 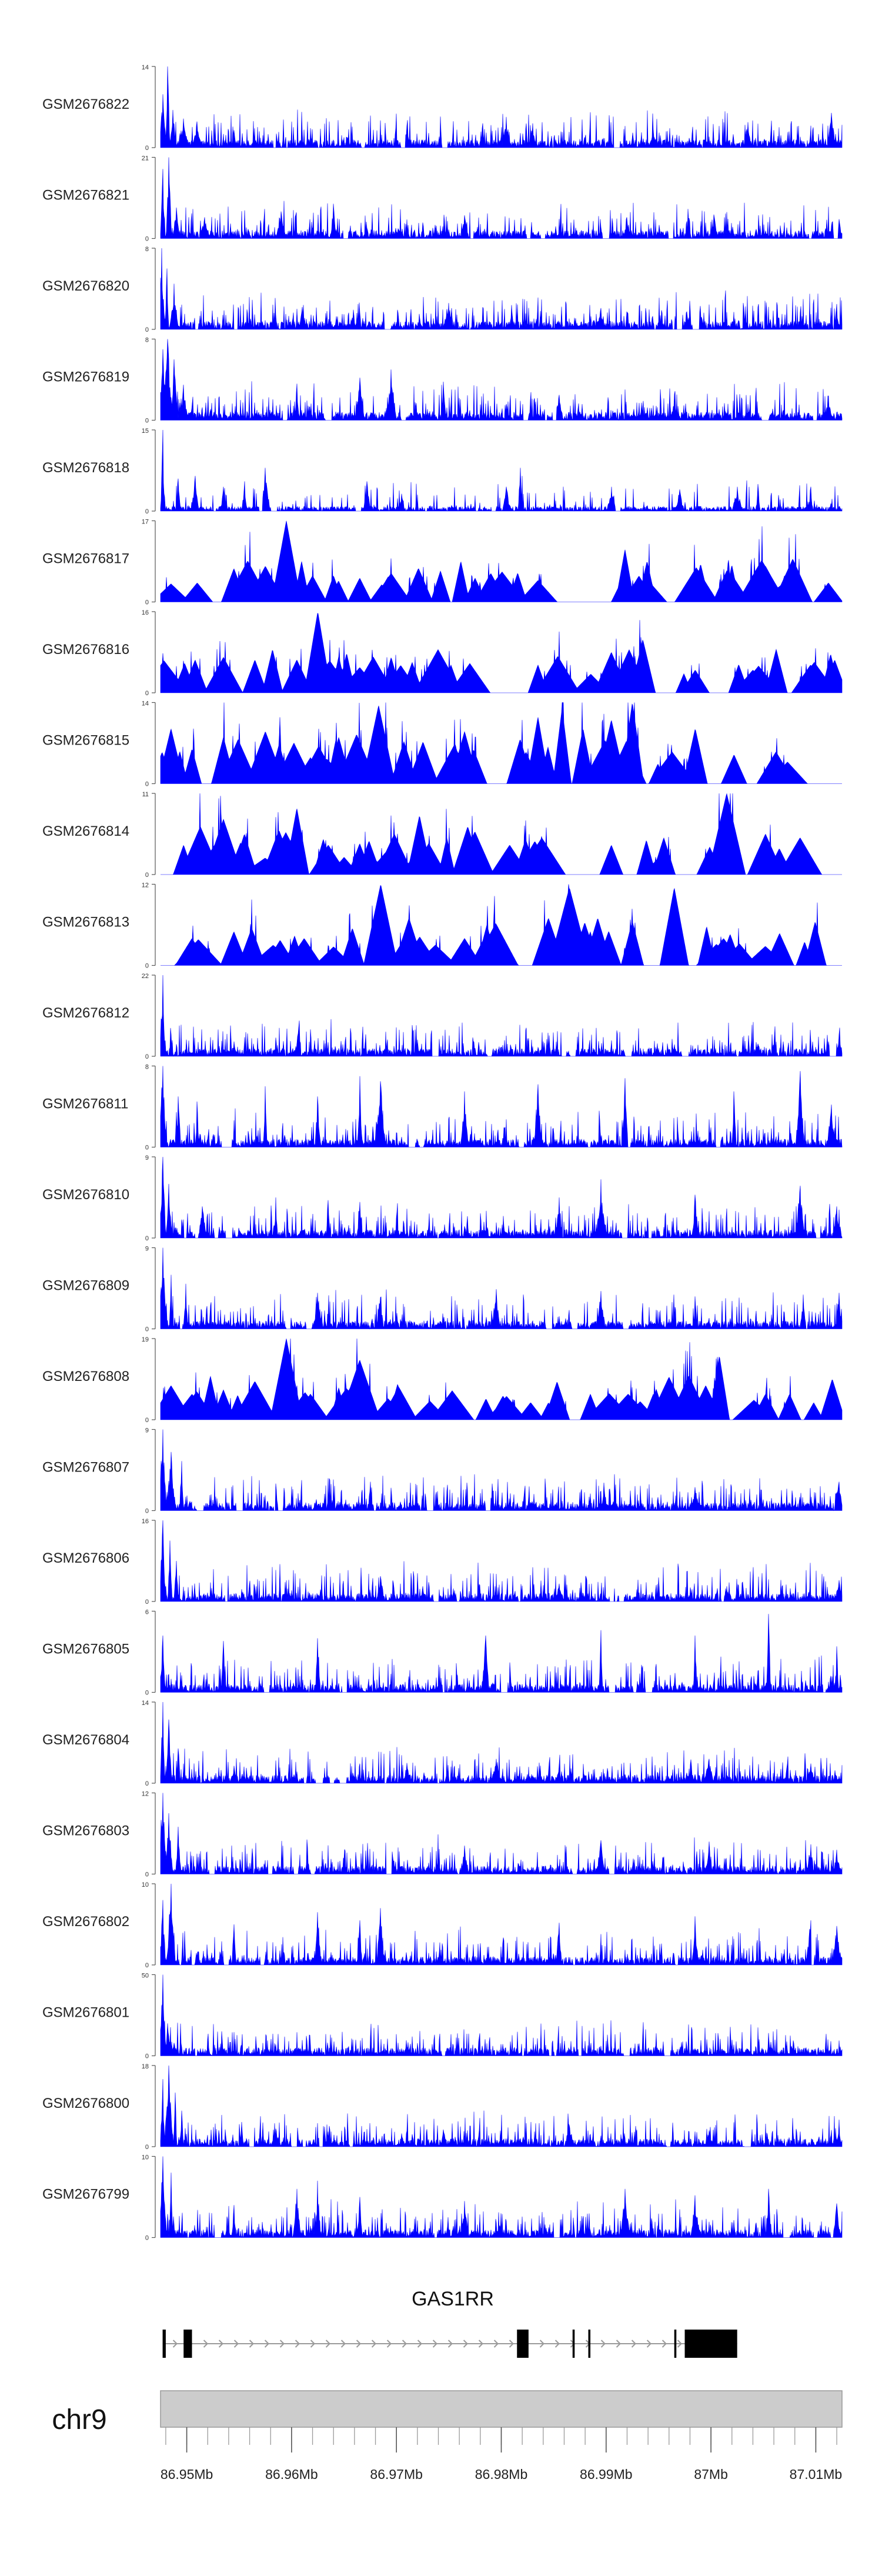 What do you see at coordinates (145, 704) in the screenshot?
I see `y-axis-max-label: 14` at bounding box center [145, 704].